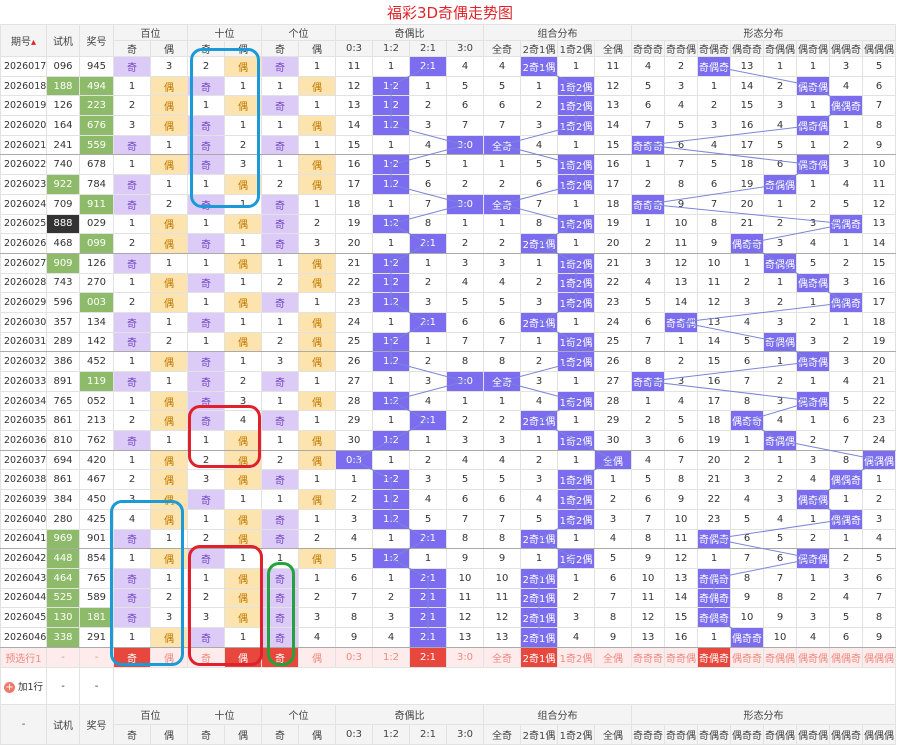 The image size is (900, 745). What do you see at coordinates (879, 734) in the screenshot?
I see `footer-cell: 偶偶偶` at bounding box center [879, 734].